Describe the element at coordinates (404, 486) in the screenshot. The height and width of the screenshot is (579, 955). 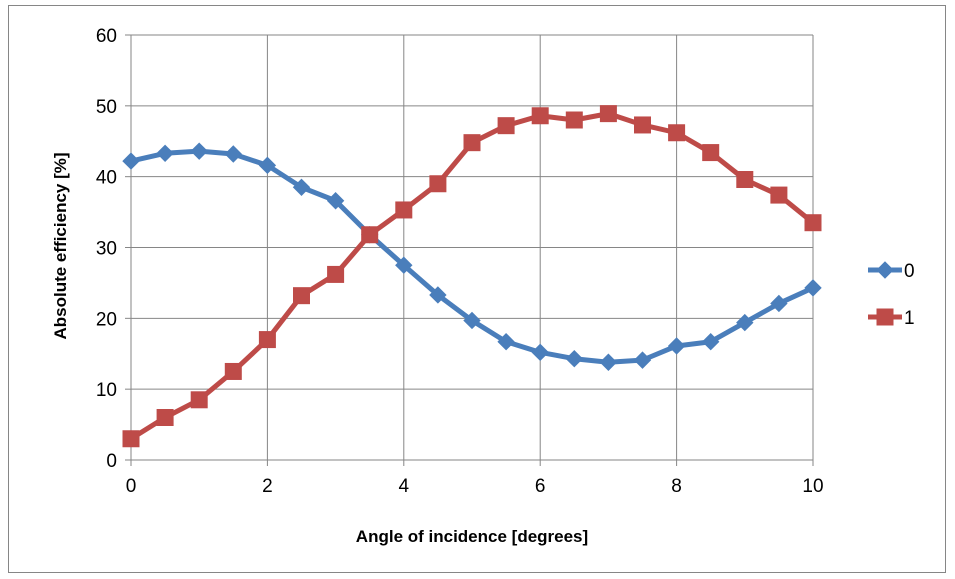
I see `x-tick-label: 4` at that location.